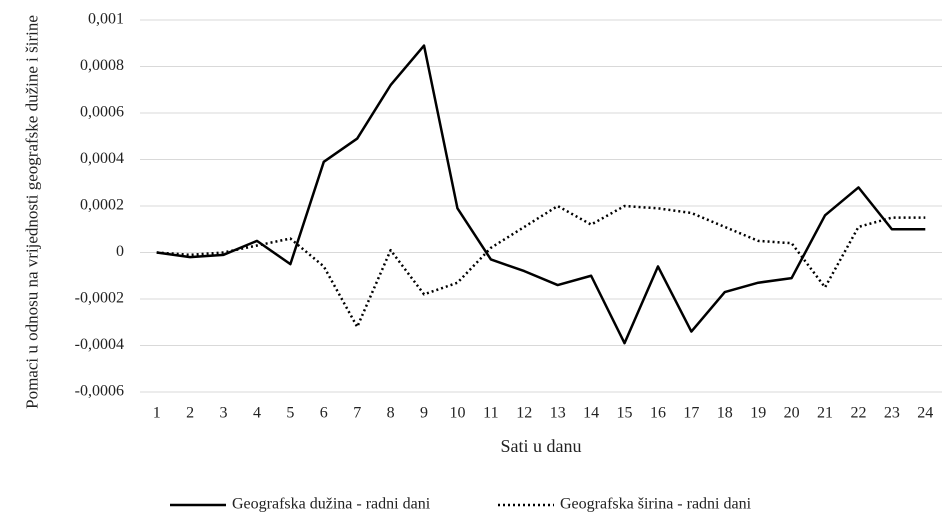 The height and width of the screenshot is (516, 943). Describe the element at coordinates (99, 298) in the screenshot. I see `y-tick-label: -0,0002` at that location.